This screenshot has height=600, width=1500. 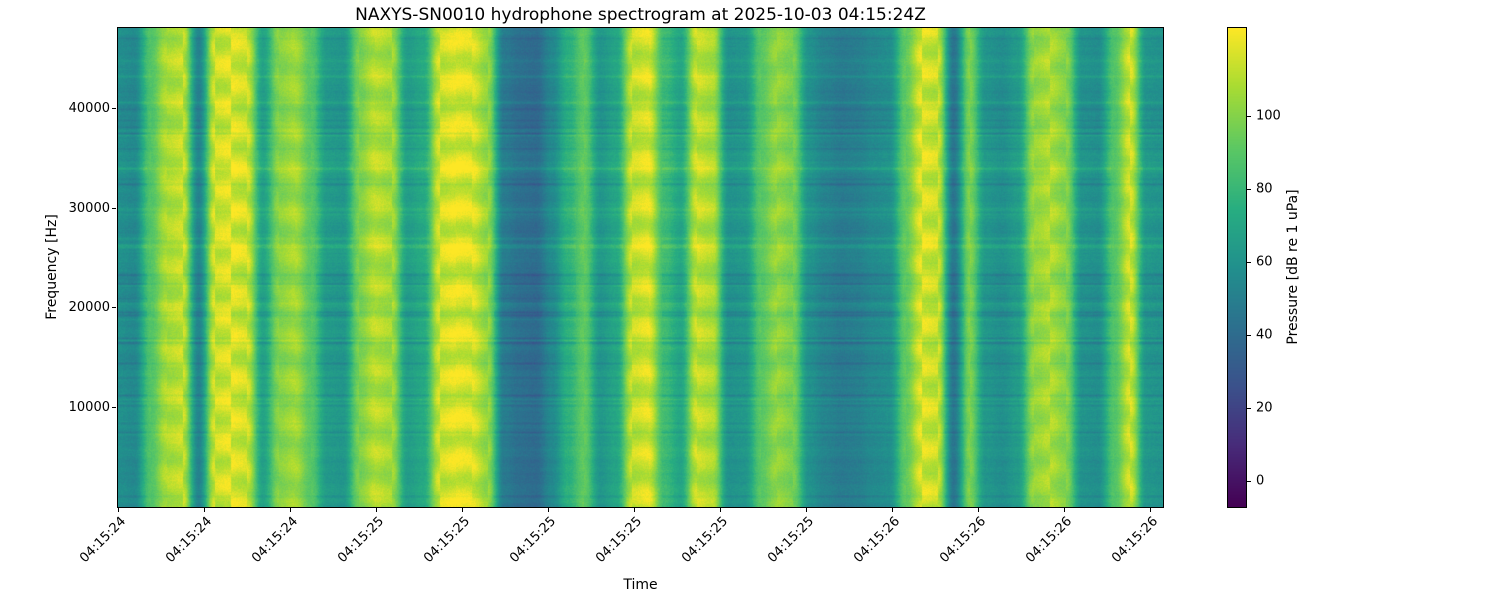 What do you see at coordinates (1264, 335) in the screenshot?
I see `colorbar-tick-label: 40` at bounding box center [1264, 335].